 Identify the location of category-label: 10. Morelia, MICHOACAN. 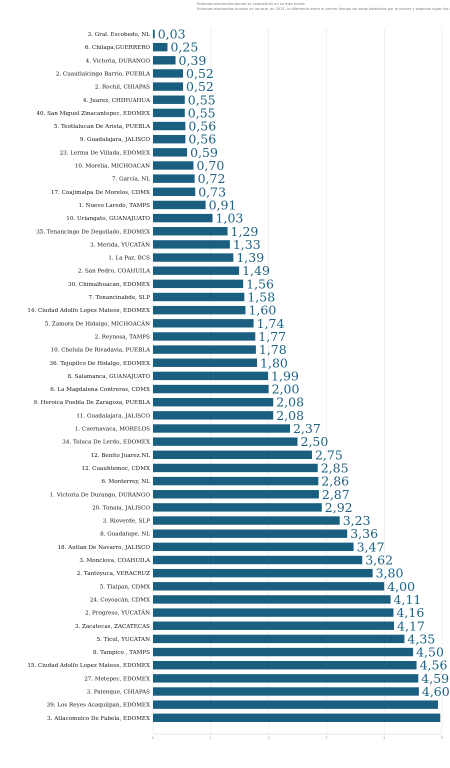
(112, 167).